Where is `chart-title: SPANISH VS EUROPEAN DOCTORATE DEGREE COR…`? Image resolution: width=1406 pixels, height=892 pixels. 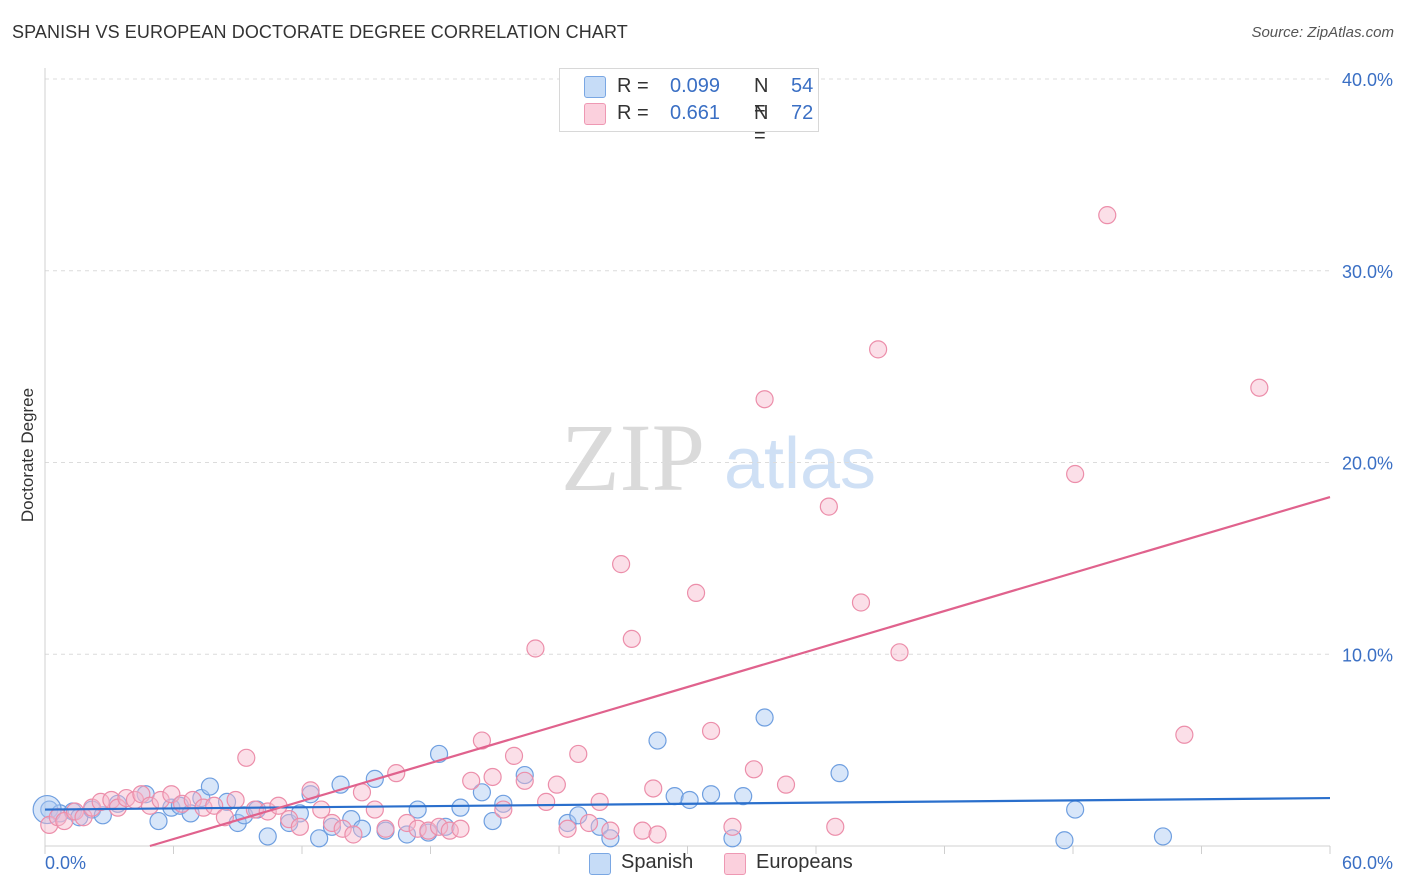 chart-title: SPANISH VS EUROPEAN DOCTORATE DEGREE COR… is located at coordinates (320, 32).